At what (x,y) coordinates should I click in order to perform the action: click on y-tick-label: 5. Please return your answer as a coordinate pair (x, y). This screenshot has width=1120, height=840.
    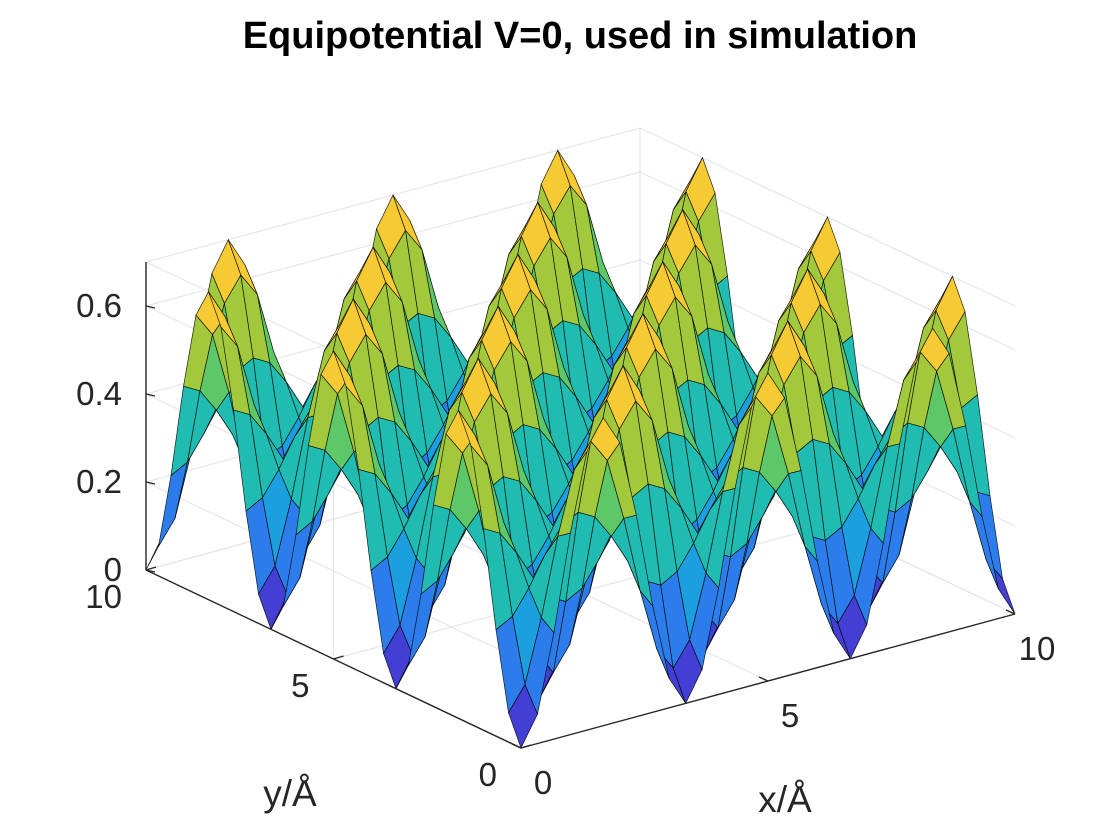
    Looking at the image, I should click on (300, 685).